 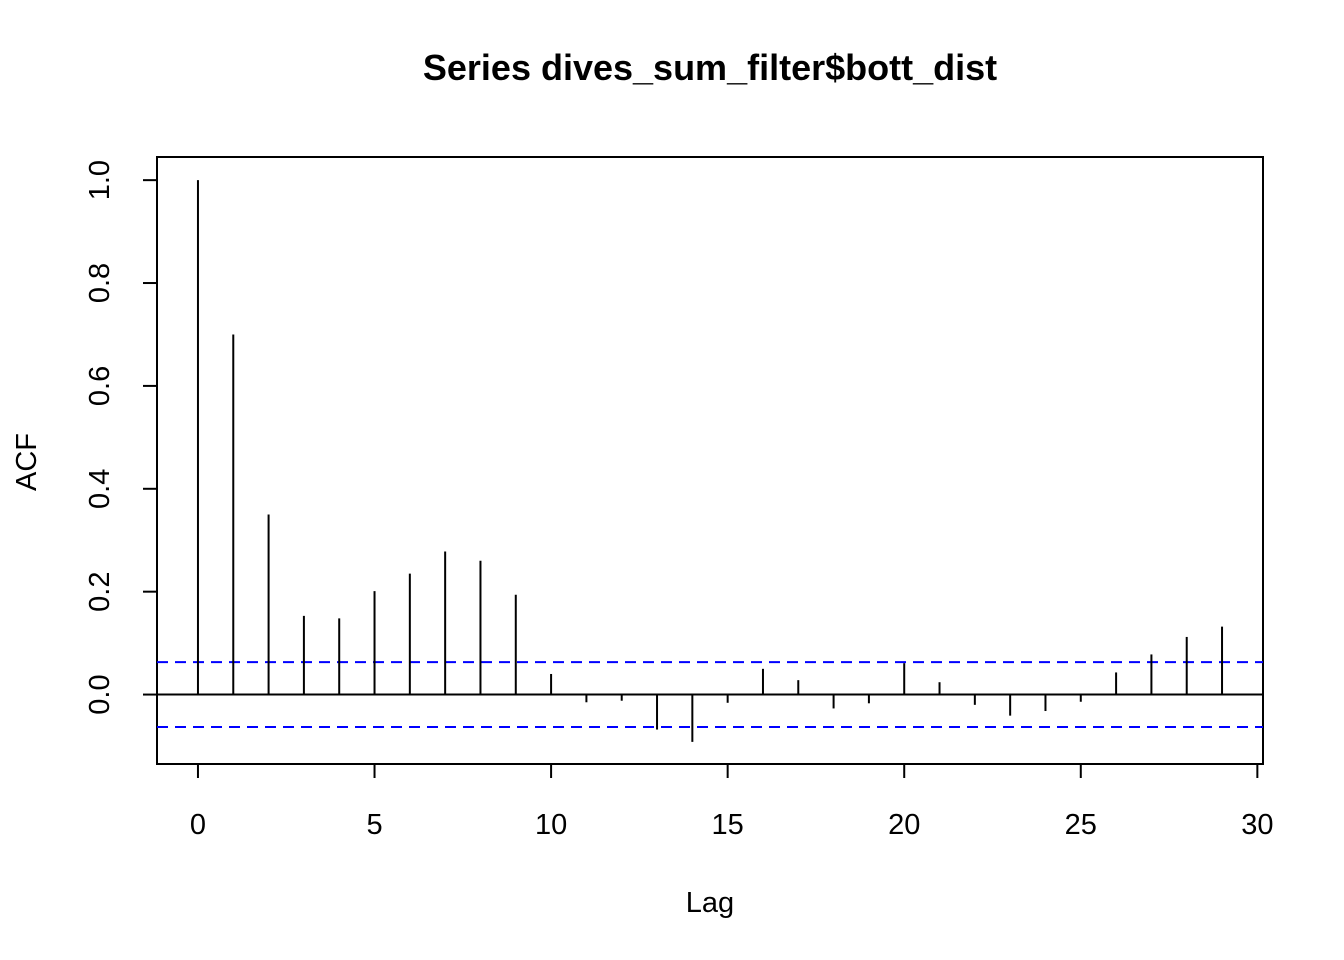 What do you see at coordinates (100, 386) in the screenshot?
I see `y-tick-label: 0.6` at bounding box center [100, 386].